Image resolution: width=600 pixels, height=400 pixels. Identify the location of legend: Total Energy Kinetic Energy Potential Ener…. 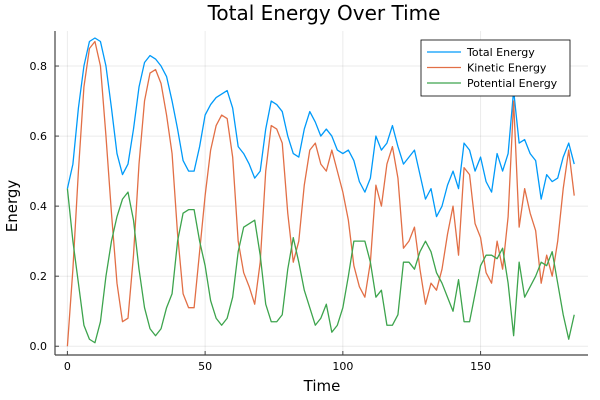
(495, 68).